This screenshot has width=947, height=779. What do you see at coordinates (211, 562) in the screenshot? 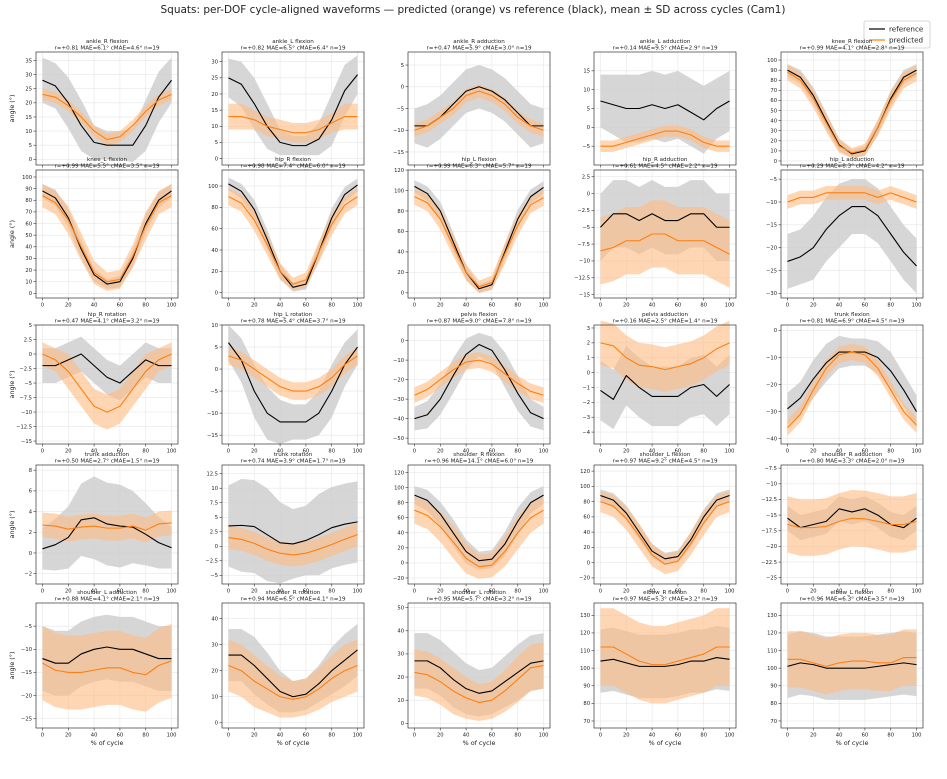
I see `y-tick-label: −2.5` at bounding box center [211, 562].